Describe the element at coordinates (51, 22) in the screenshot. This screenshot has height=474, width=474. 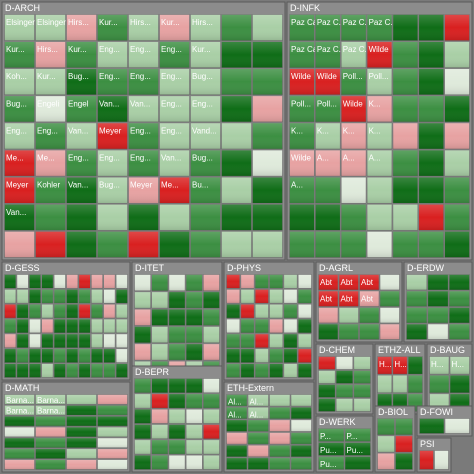
I see `cell-label: Elsinger` at that location.